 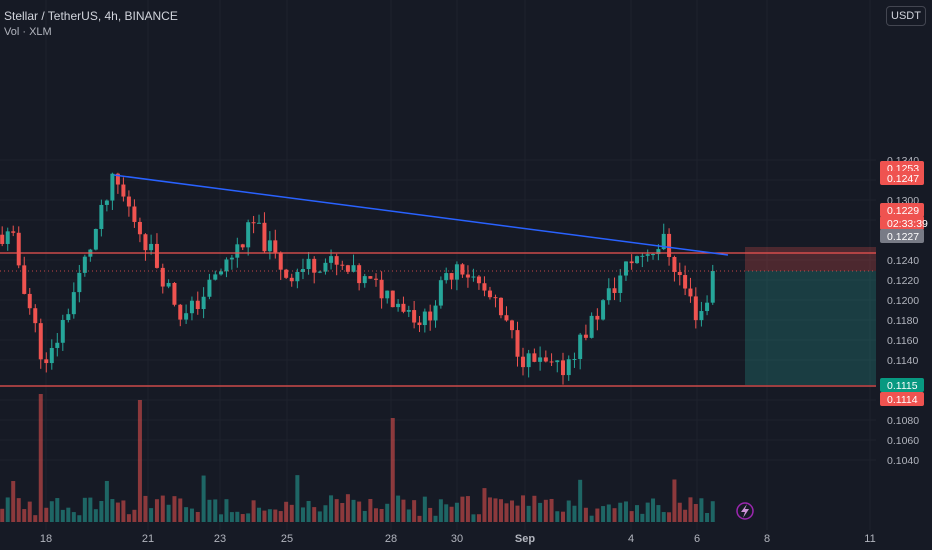 What do you see at coordinates (904, 265) in the screenshot?
I see `price-axis` at bounding box center [904, 265].